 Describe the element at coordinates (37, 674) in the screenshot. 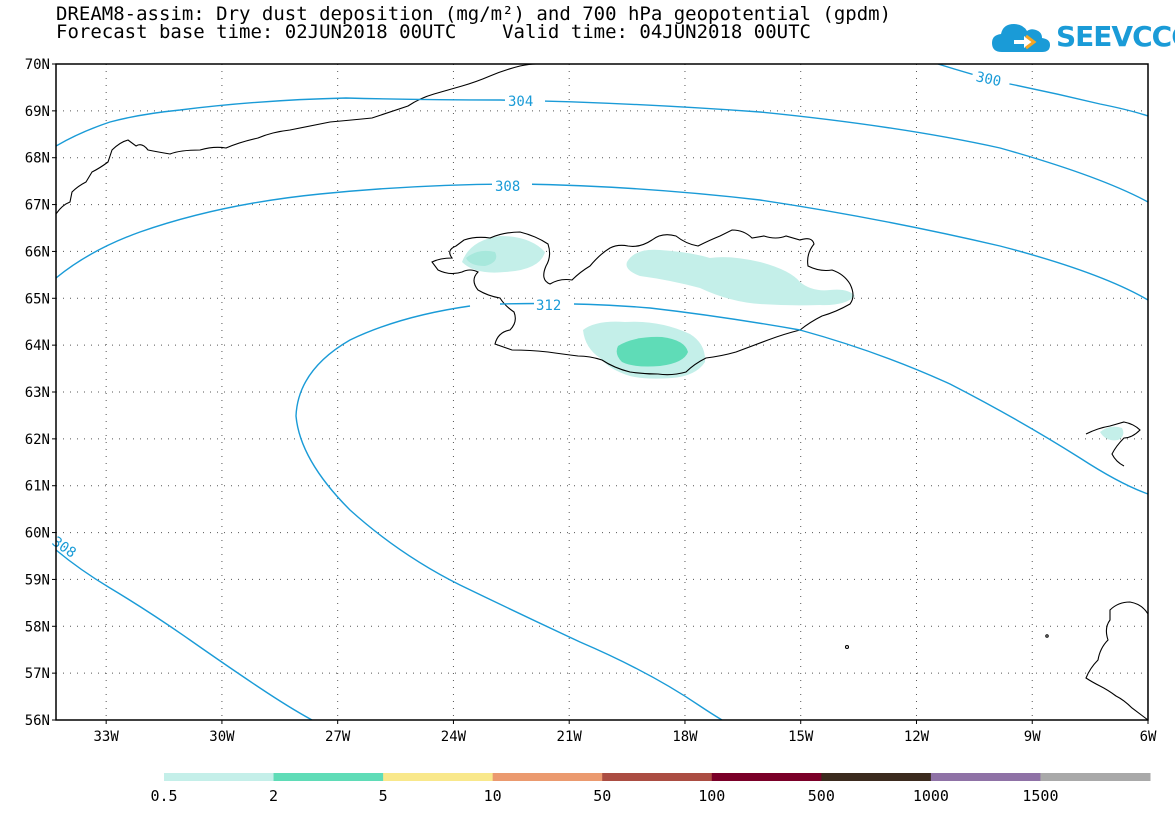

I see `lat-tick-label: 57N` at that location.